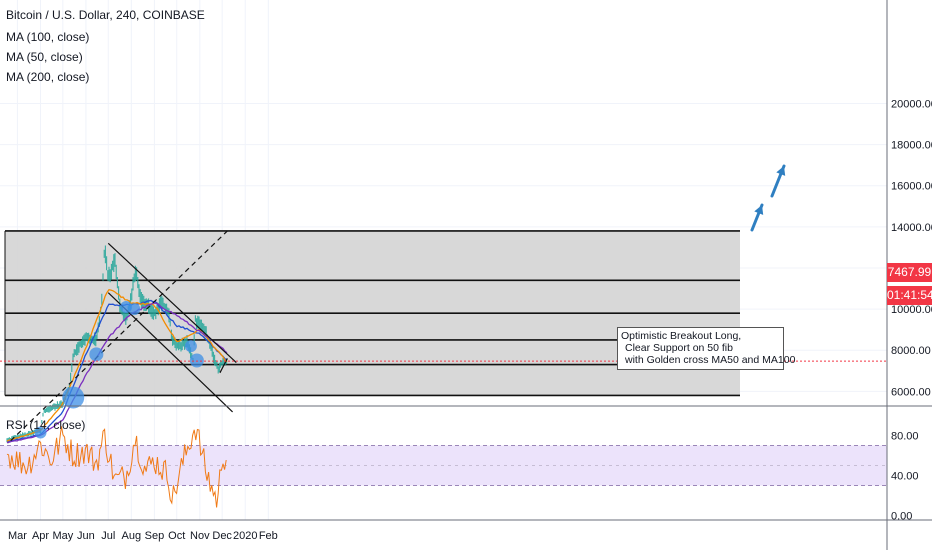 Image resolution: width=932 pixels, height=550 pixels. What do you see at coordinates (268, 536) in the screenshot?
I see `x-tick-label: Feb` at bounding box center [268, 536].